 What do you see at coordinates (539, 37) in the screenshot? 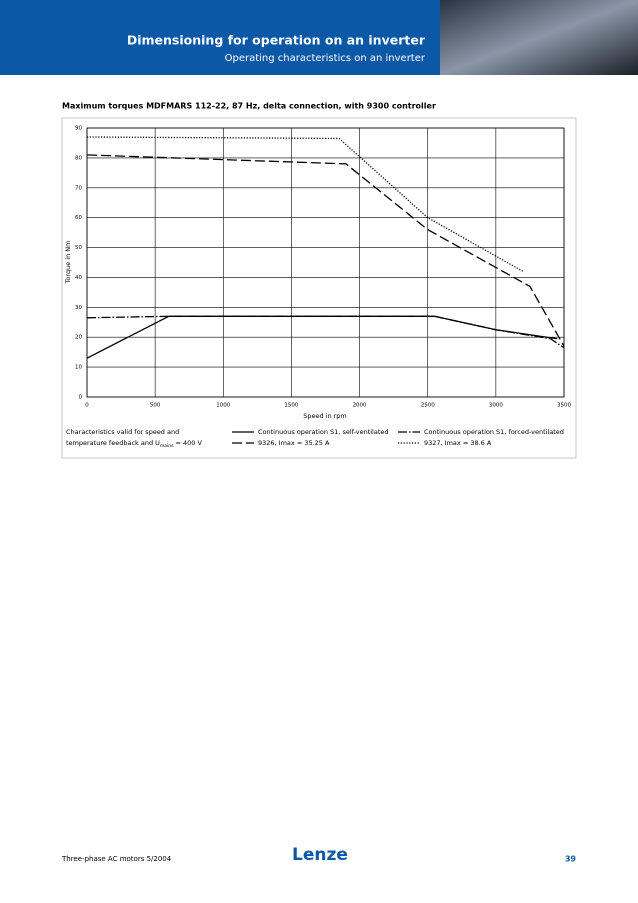
I see `header-image` at bounding box center [539, 37].